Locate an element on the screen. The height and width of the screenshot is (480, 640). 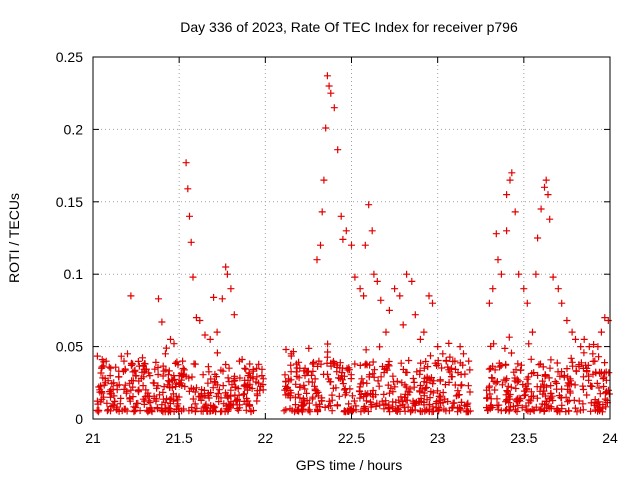
y-tick-label: 0 is located at coordinates (79, 419).